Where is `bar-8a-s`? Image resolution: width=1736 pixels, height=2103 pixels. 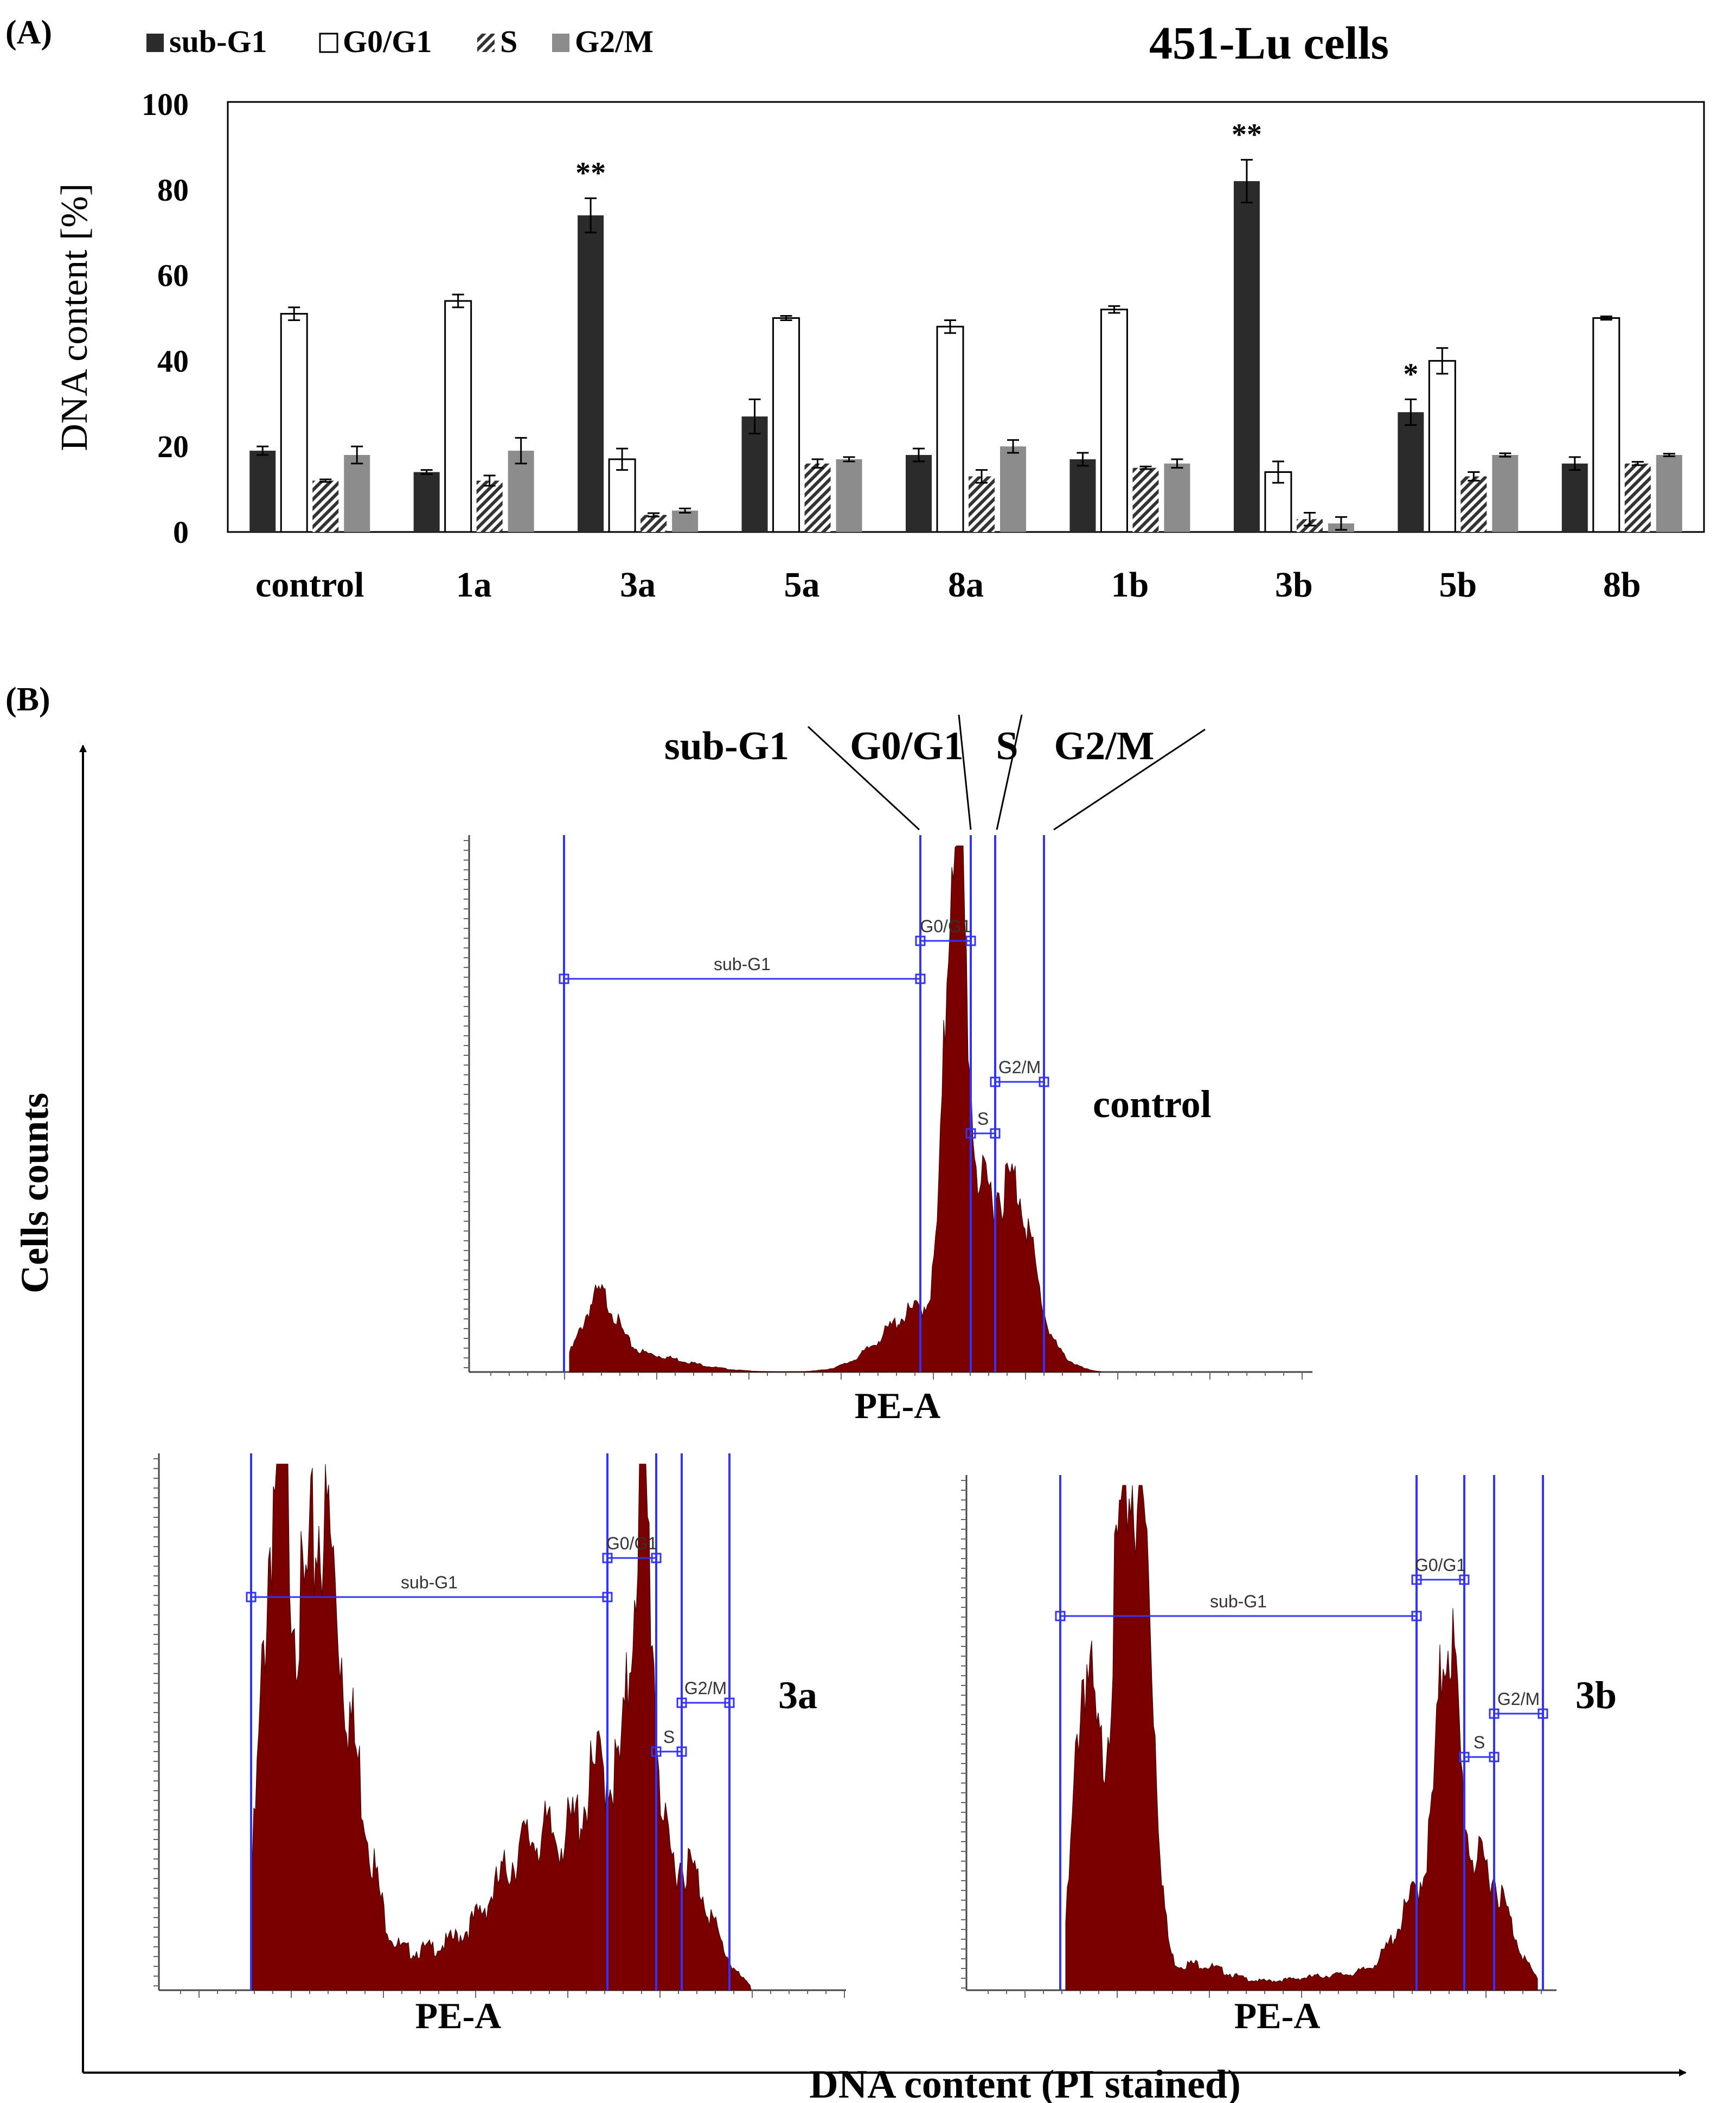
bar-8a-s is located at coordinates (982, 504).